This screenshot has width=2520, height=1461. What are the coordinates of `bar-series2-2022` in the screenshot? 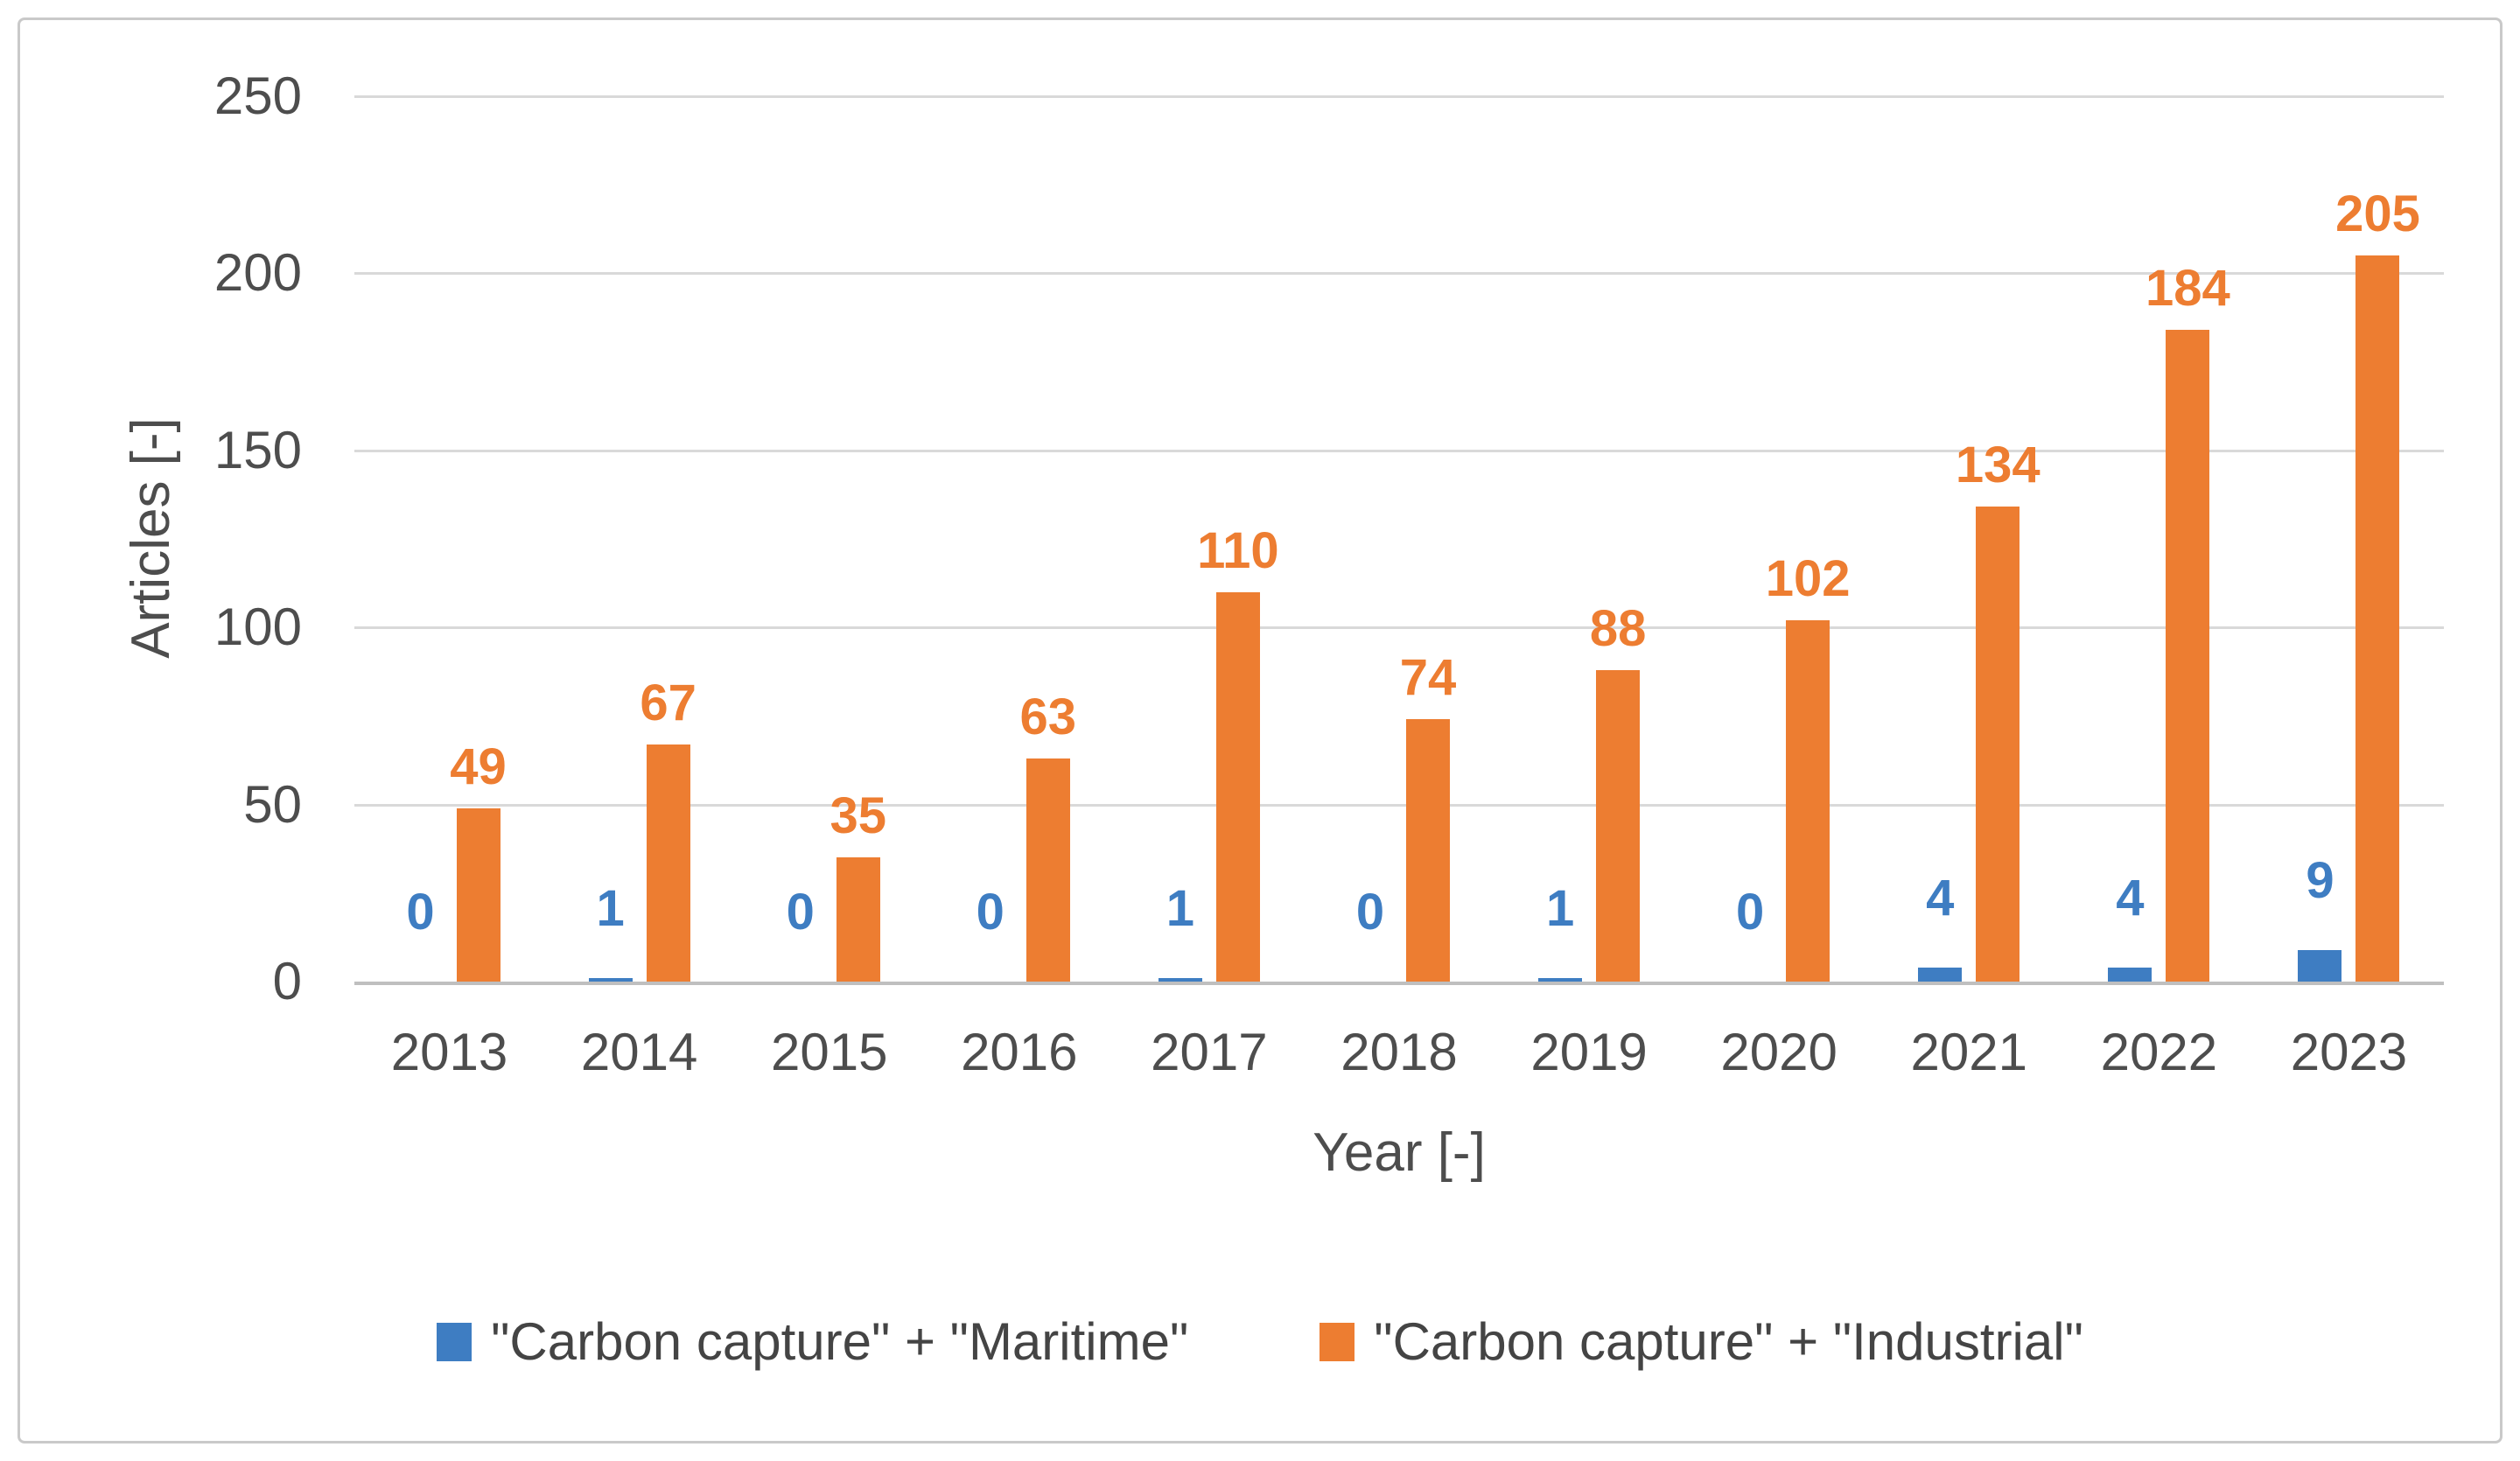 It's located at (2188, 656).